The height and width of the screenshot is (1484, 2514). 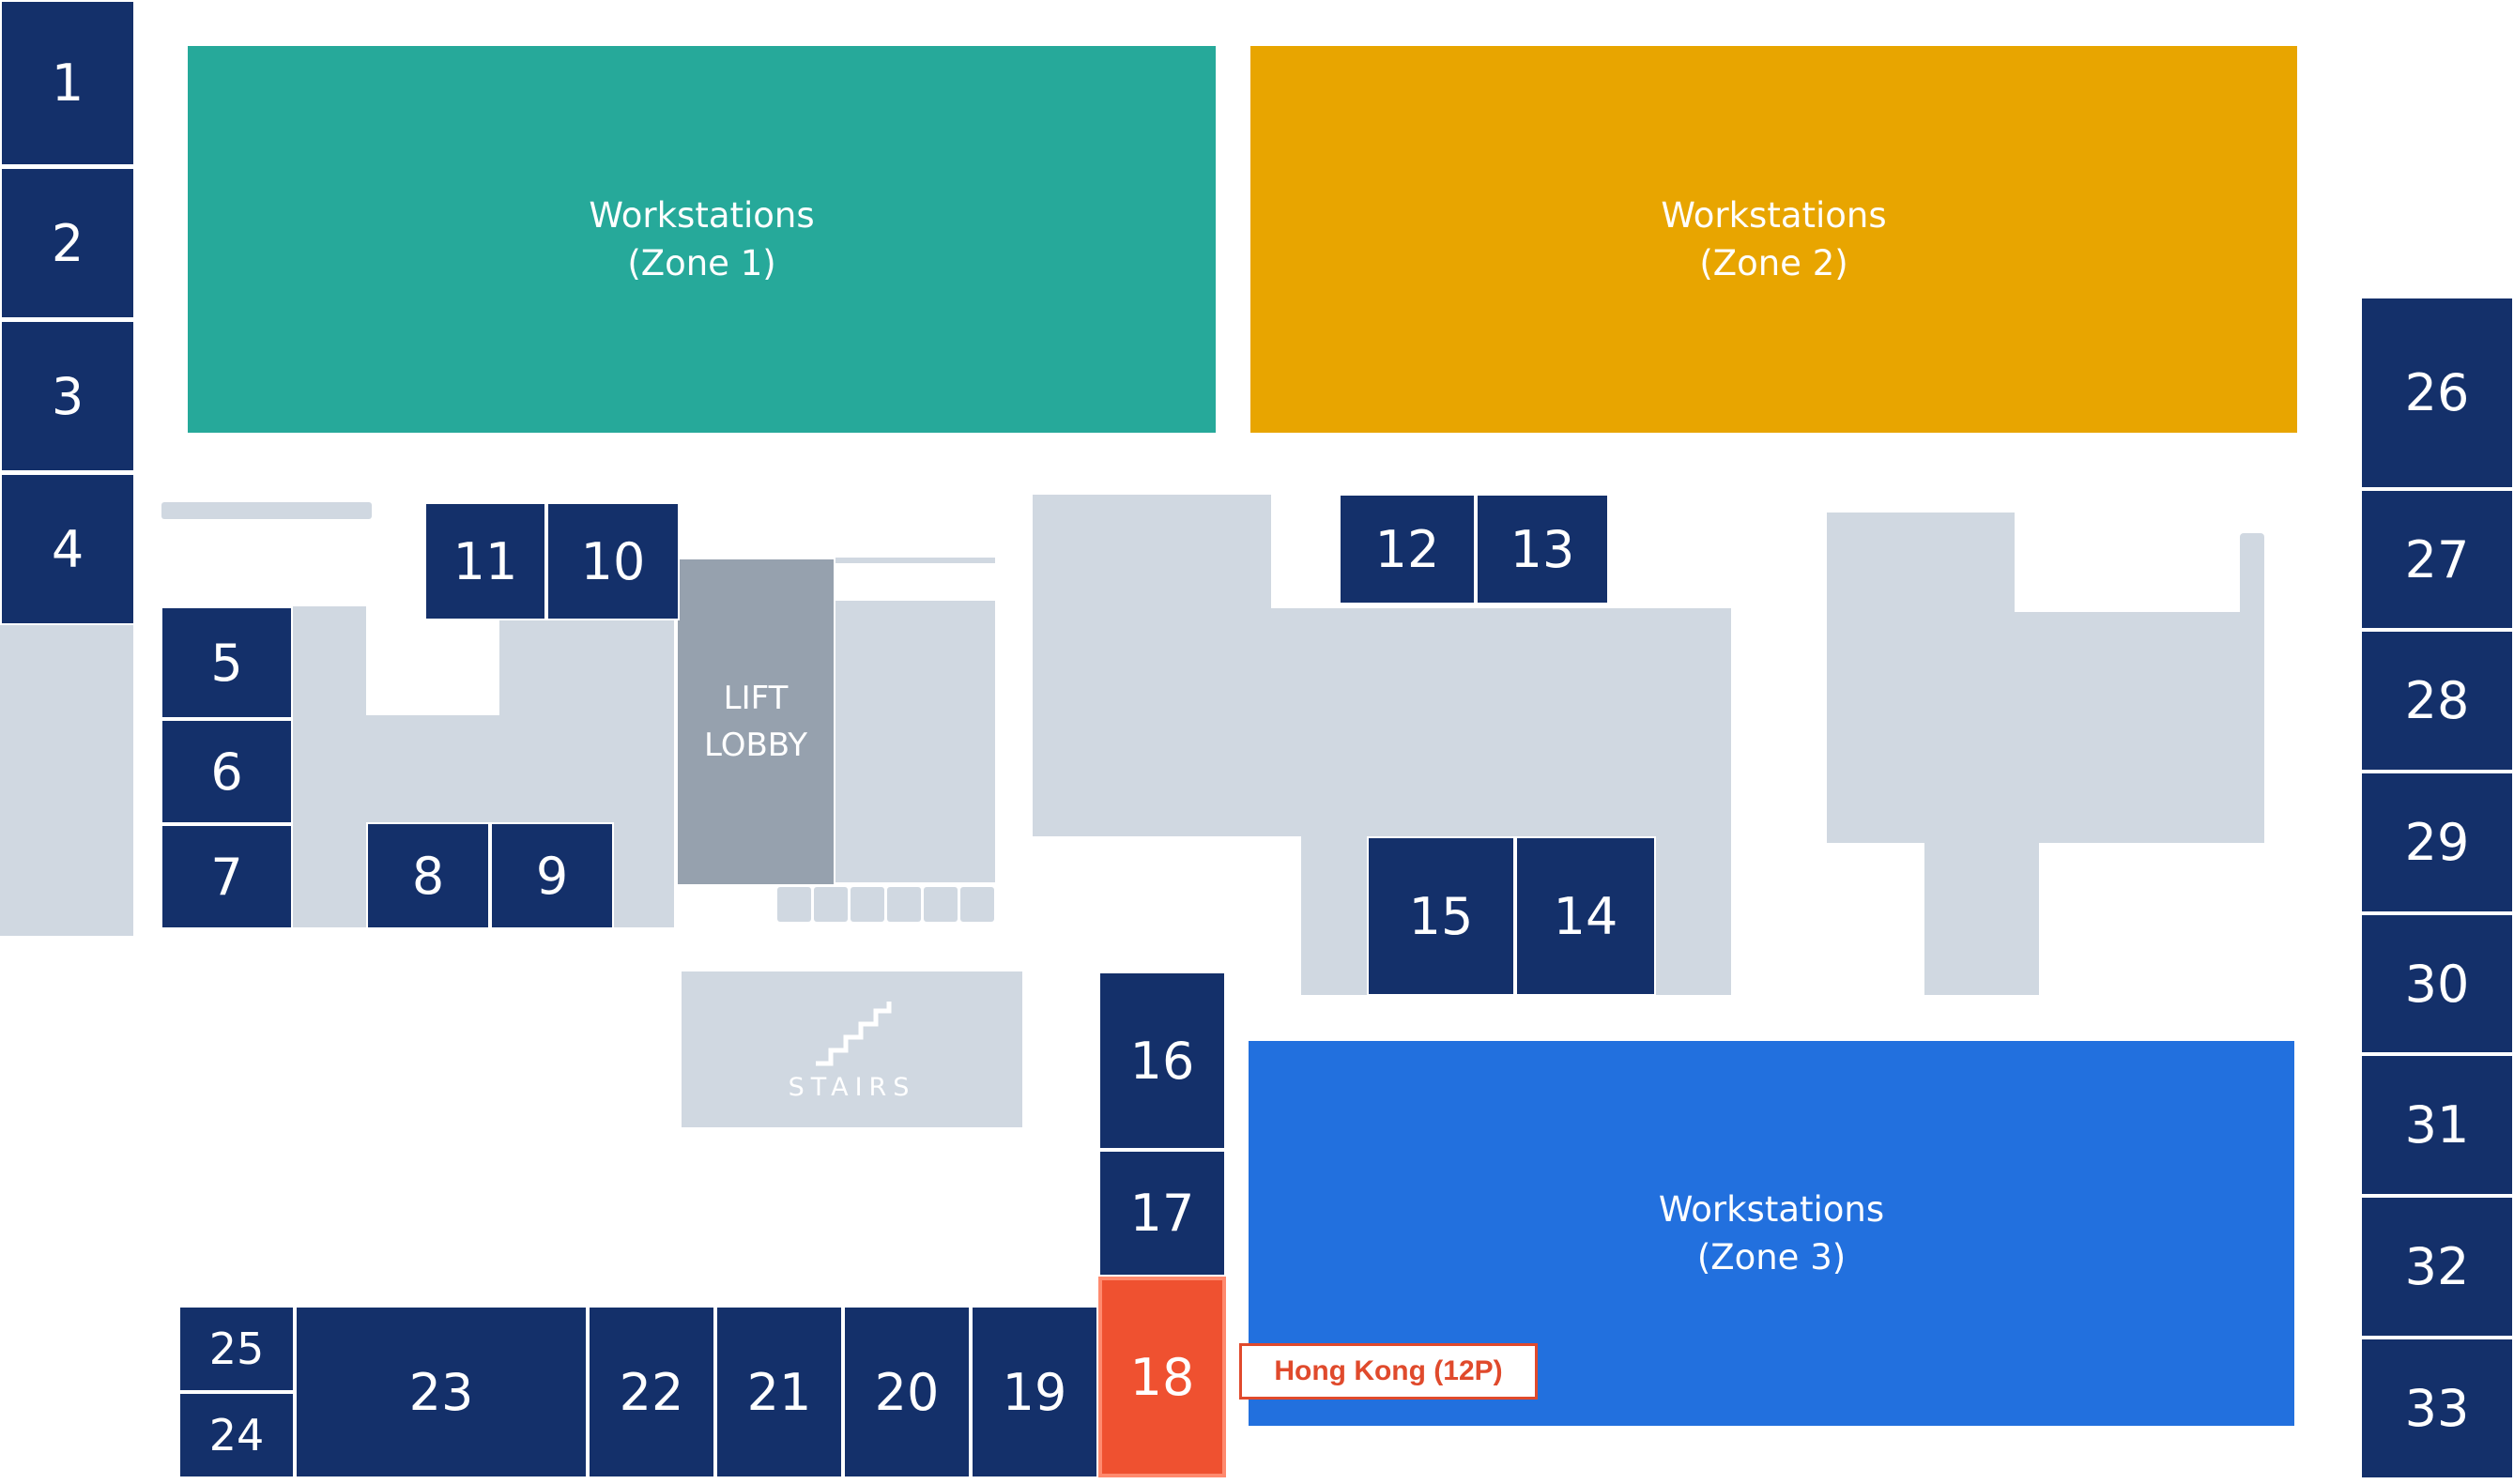 I want to click on room-30: 30, so click(x=2437, y=984).